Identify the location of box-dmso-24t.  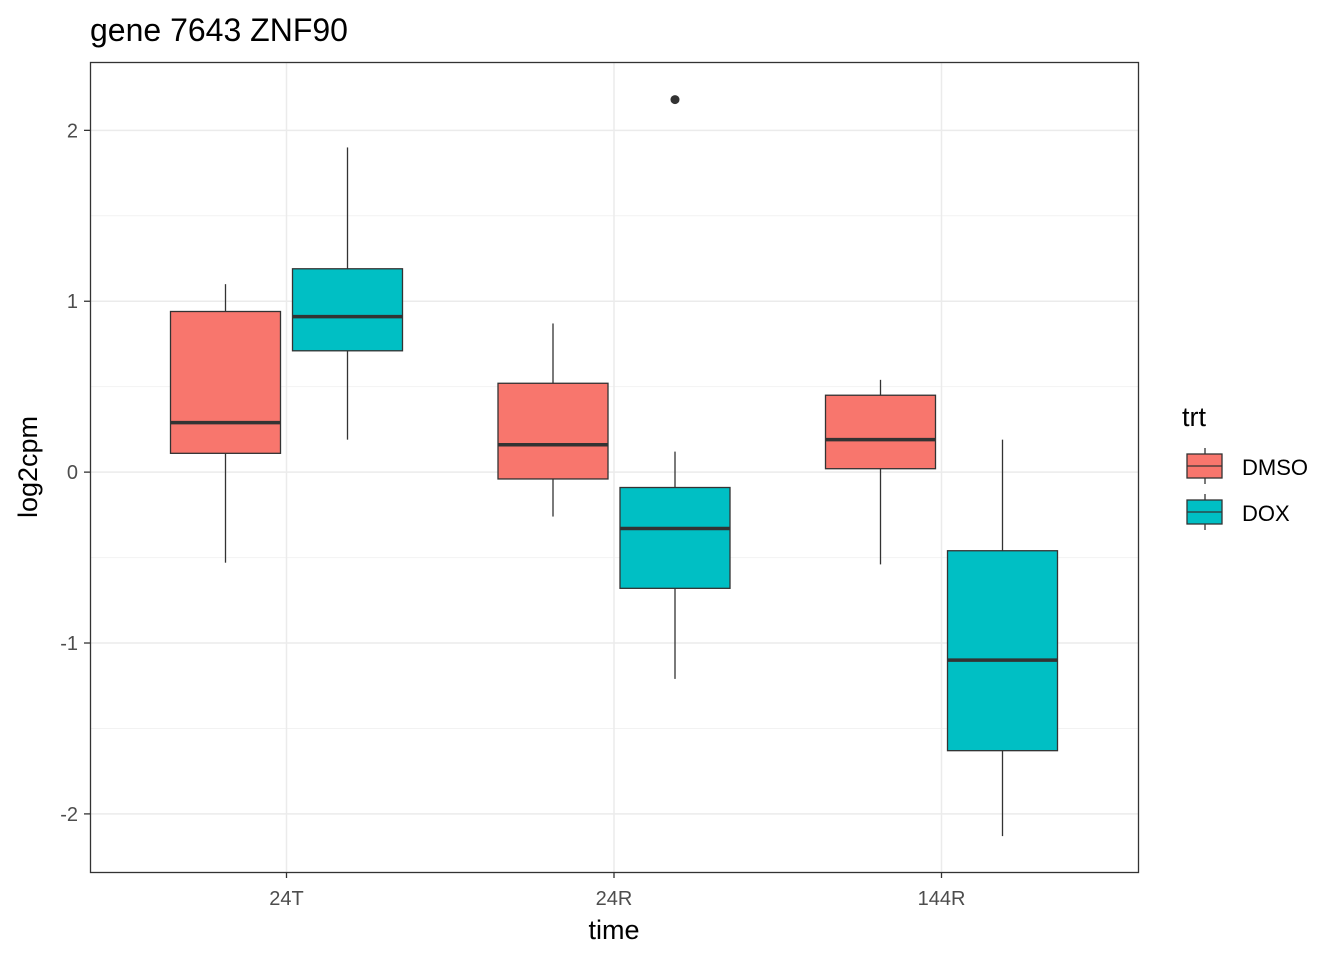
(225, 423).